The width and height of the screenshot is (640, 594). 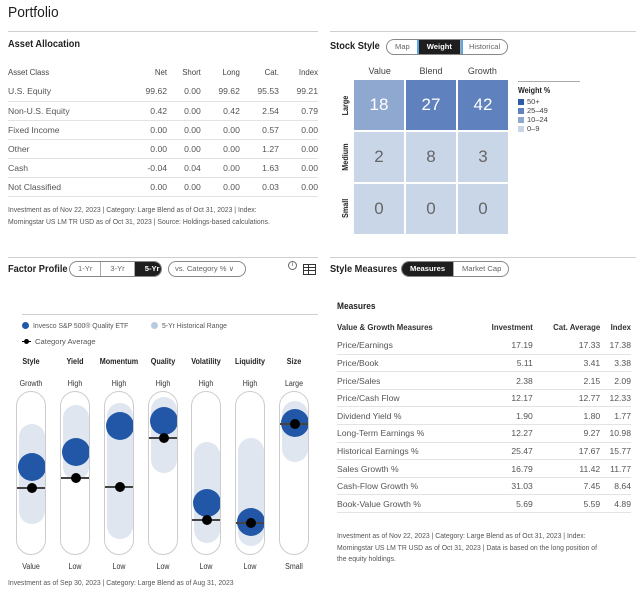 I want to click on table-view-icon, so click(x=309, y=269).